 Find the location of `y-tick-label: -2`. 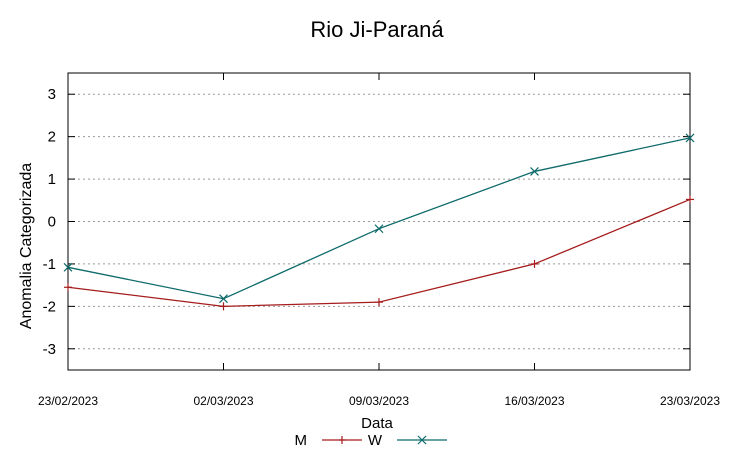

y-tick-label: -2 is located at coordinates (49, 306).